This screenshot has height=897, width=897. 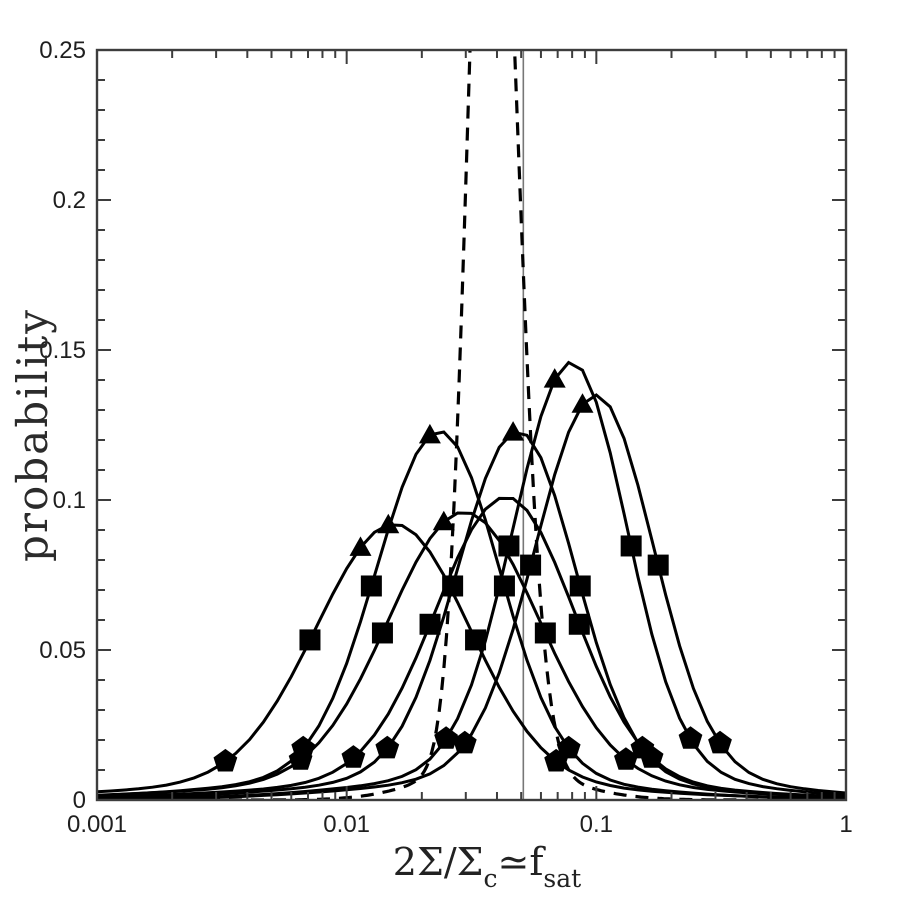 What do you see at coordinates (438, 862) in the screenshot?
I see `x-axis-title-text: 2Σ/Σ` at bounding box center [438, 862].